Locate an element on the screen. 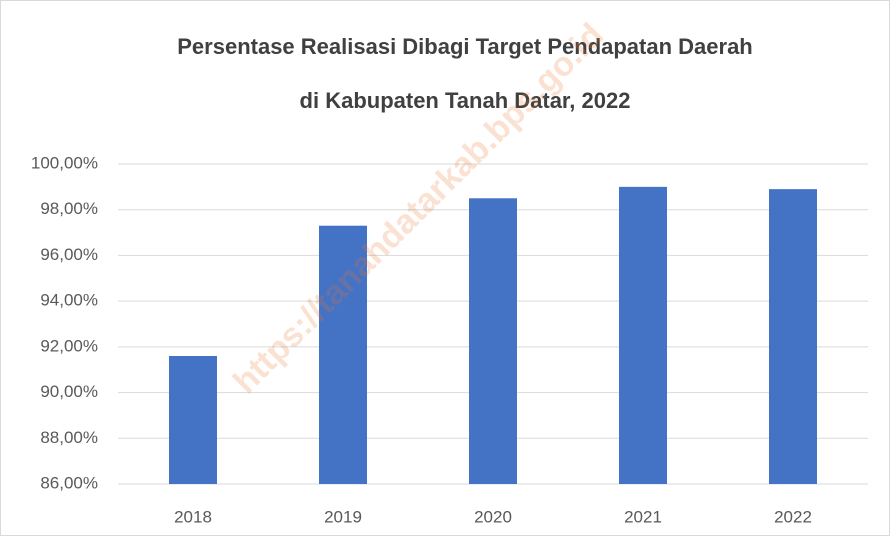 This screenshot has width=891, height=537. y-tick-label: 86,00% is located at coordinates (69, 482).